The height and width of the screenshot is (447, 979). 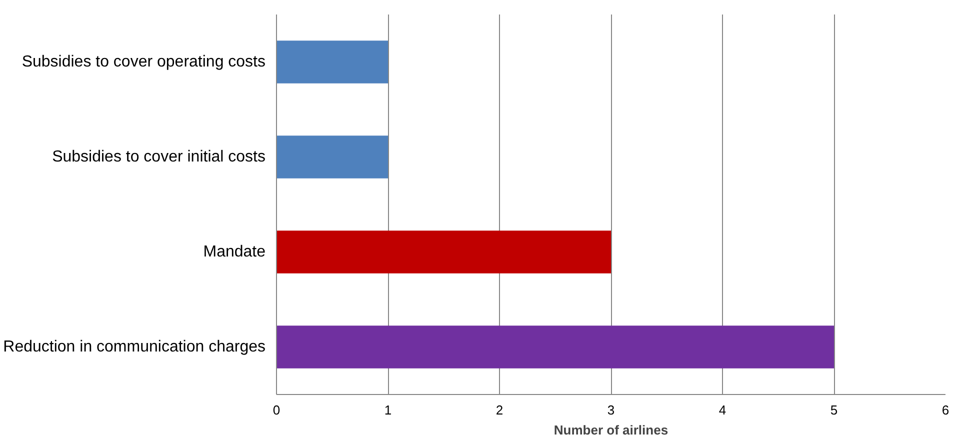 What do you see at coordinates (159, 157) in the screenshot?
I see `y-tick-label: Subsidies to cover initial costs` at bounding box center [159, 157].